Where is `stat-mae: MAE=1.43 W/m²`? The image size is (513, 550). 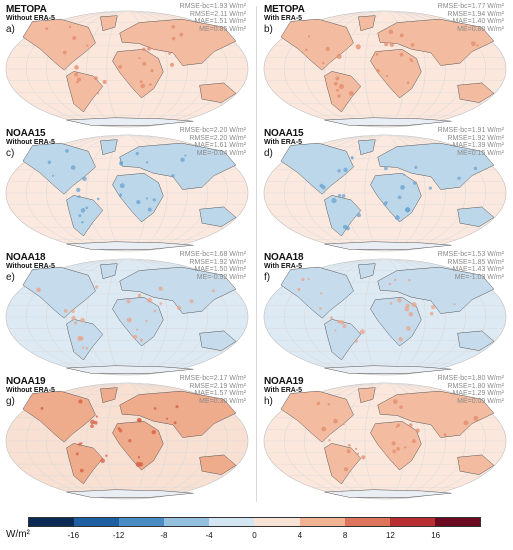
stat-mae: MAE=1.43 W/m² is located at coordinates (478, 270).